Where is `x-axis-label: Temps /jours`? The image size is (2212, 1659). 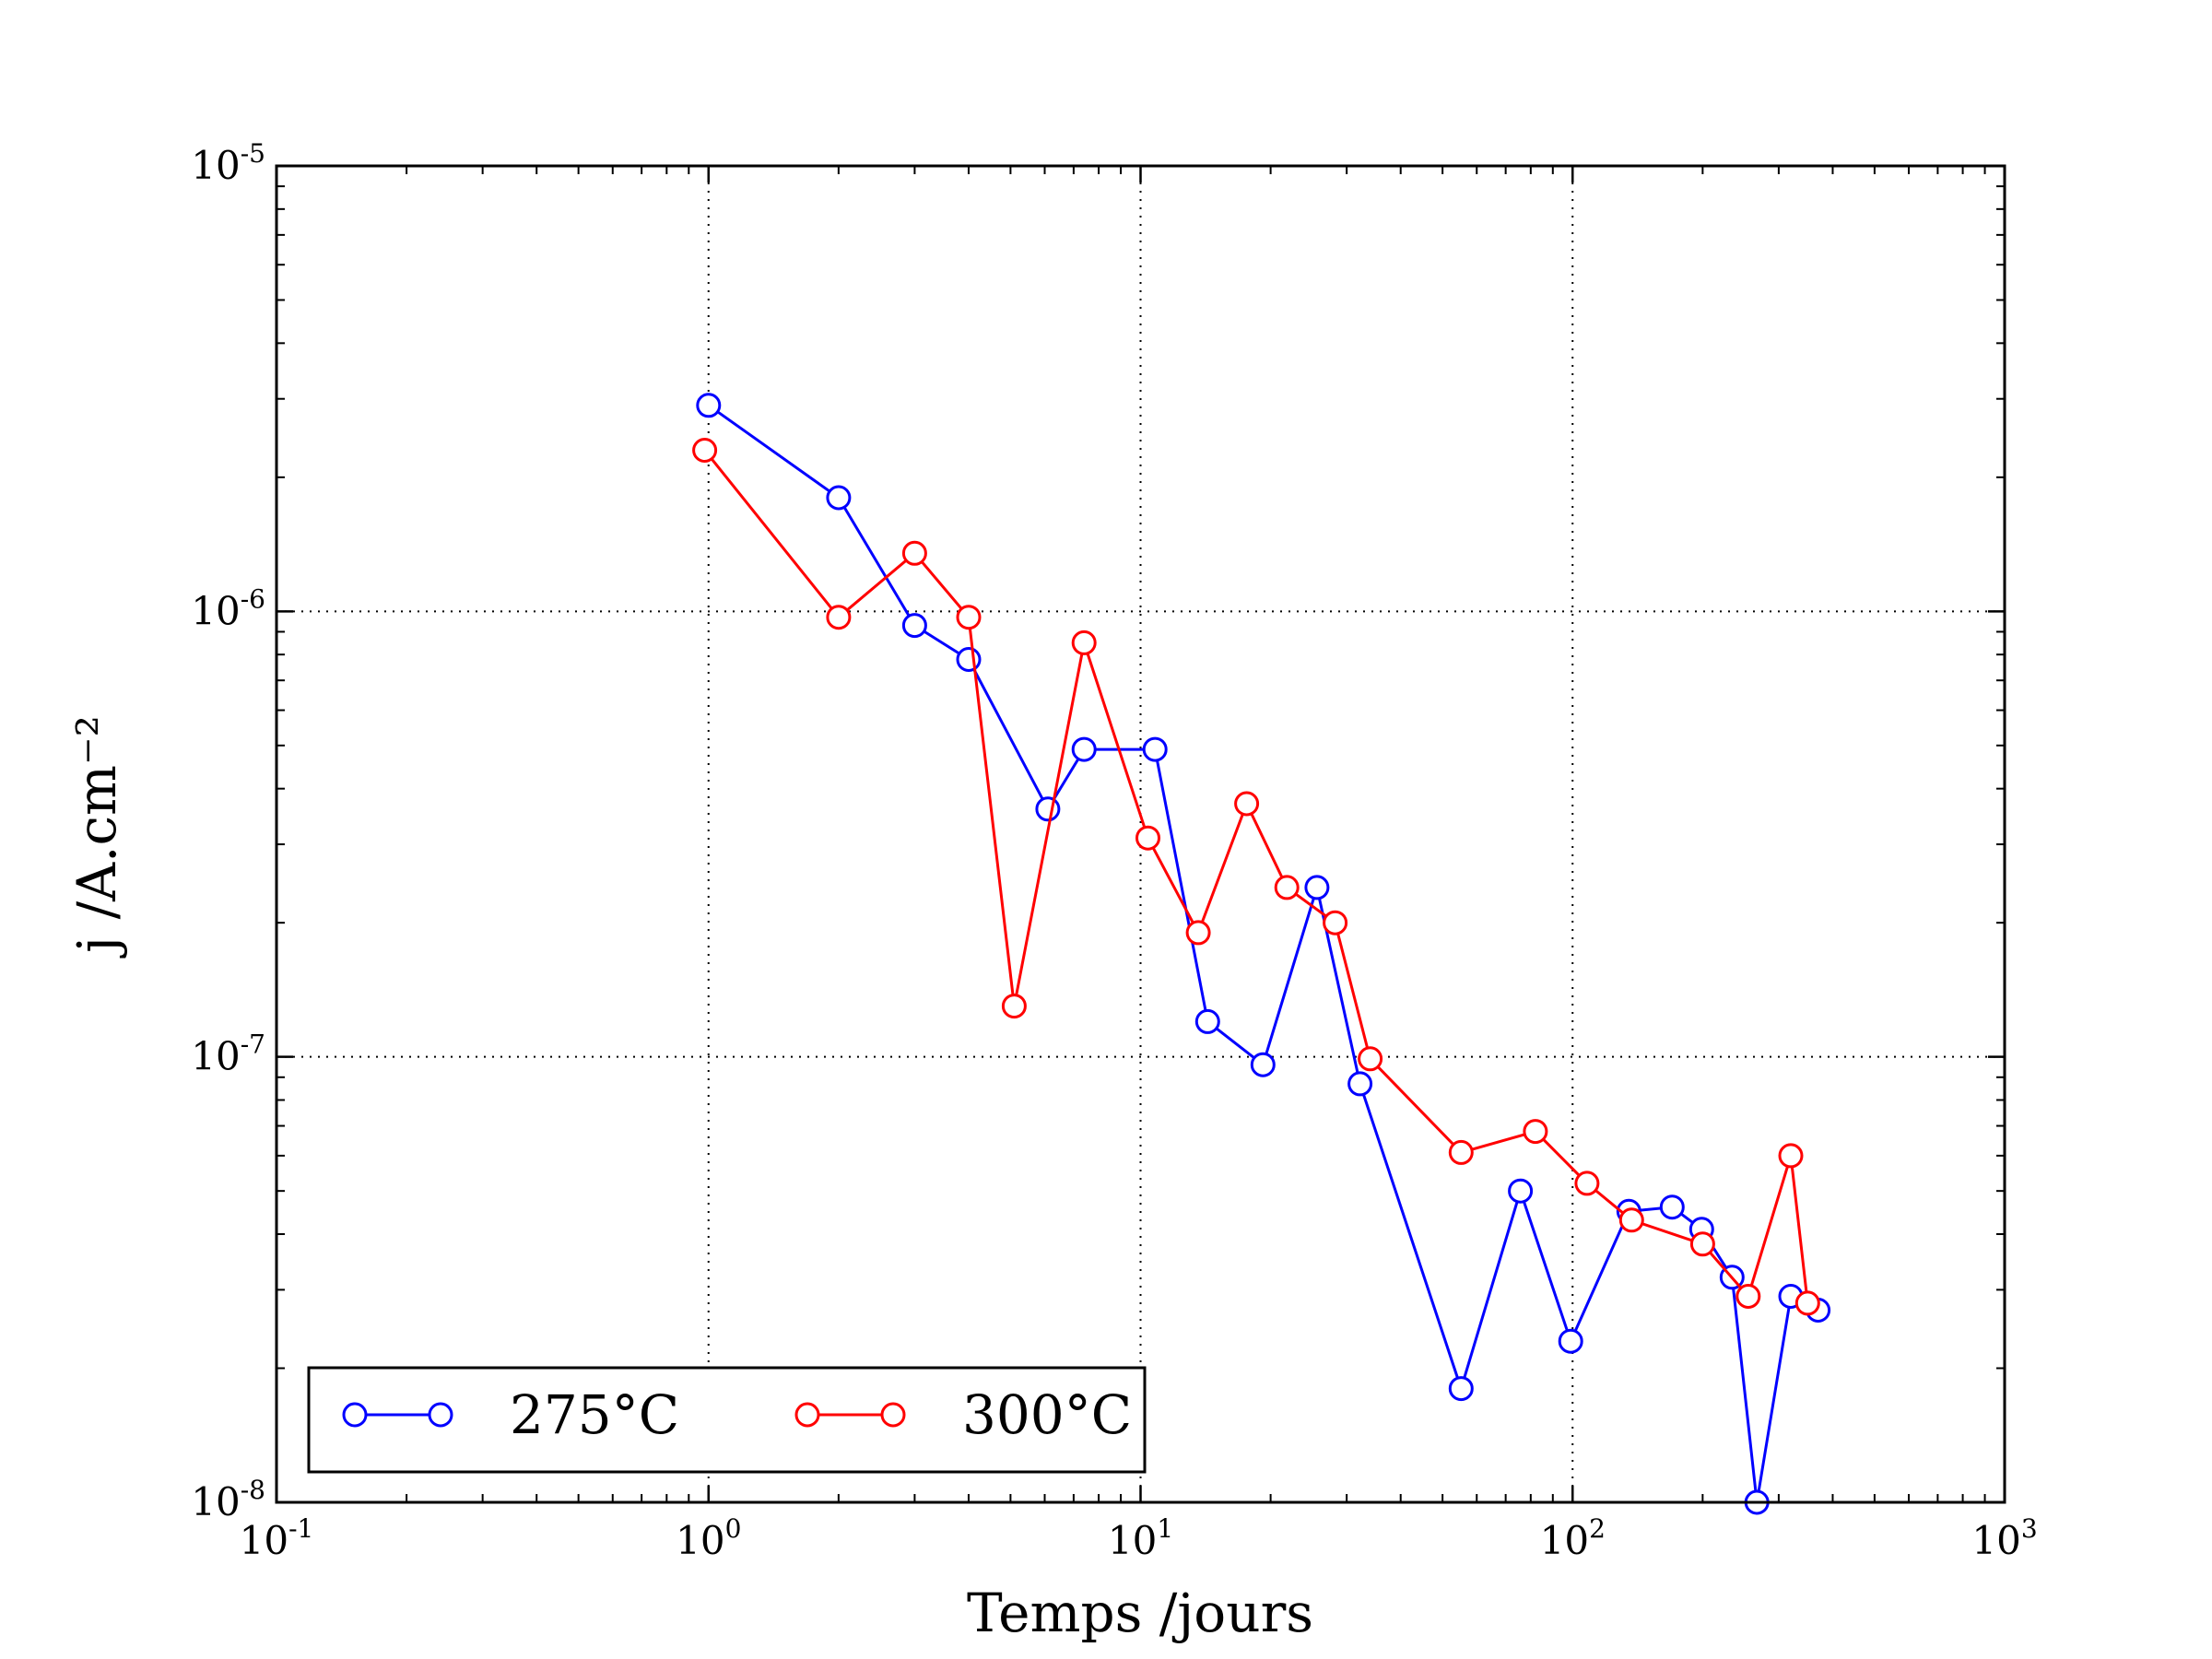
x-axis-label: Temps /jours is located at coordinates (1140, 1613).